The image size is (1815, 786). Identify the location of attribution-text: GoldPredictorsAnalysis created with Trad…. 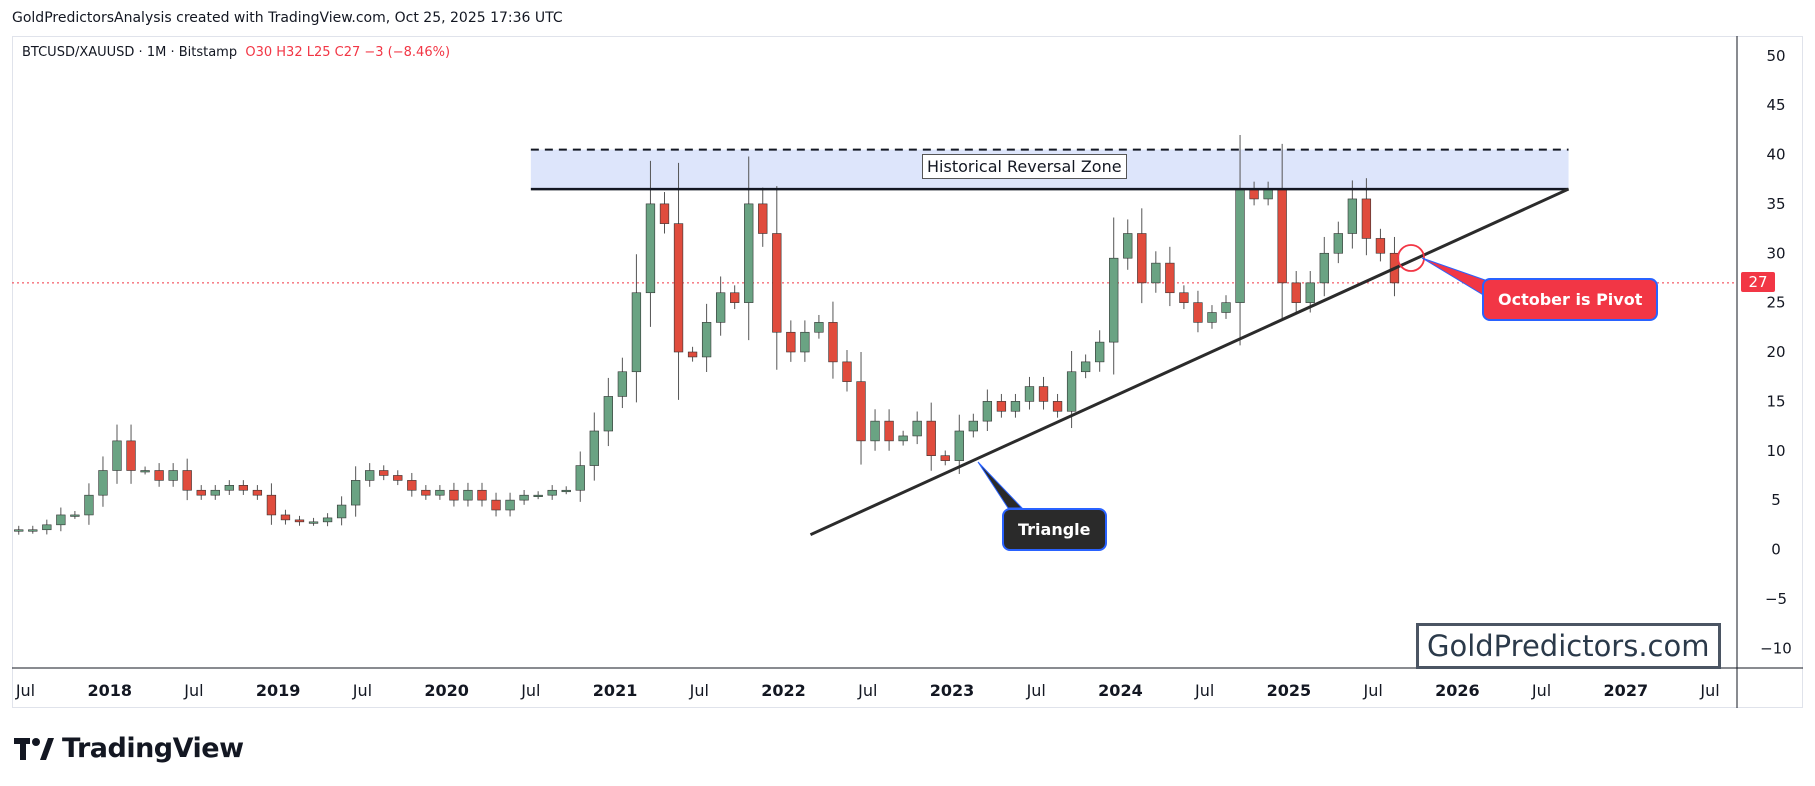
(287, 18).